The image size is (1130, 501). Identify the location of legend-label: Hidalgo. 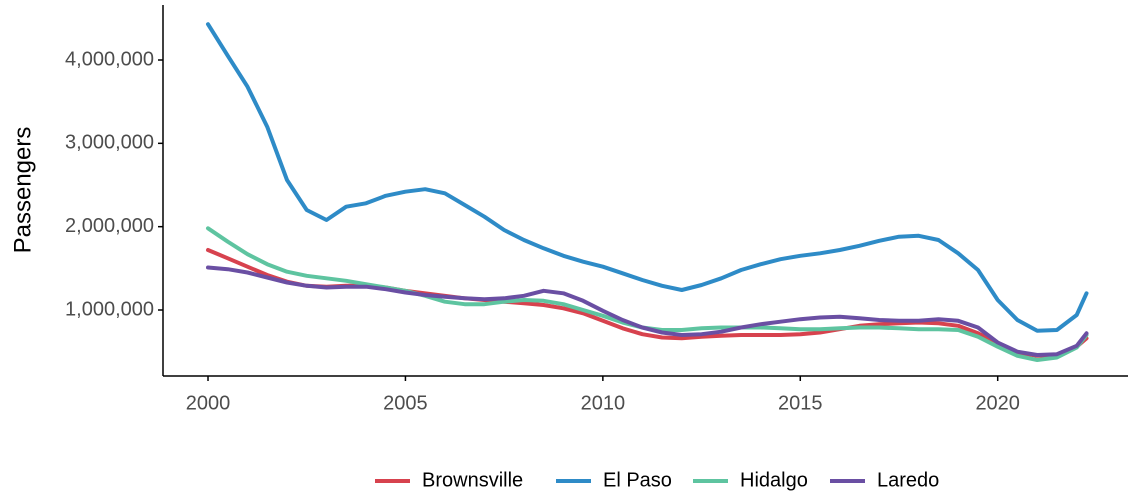
(774, 480).